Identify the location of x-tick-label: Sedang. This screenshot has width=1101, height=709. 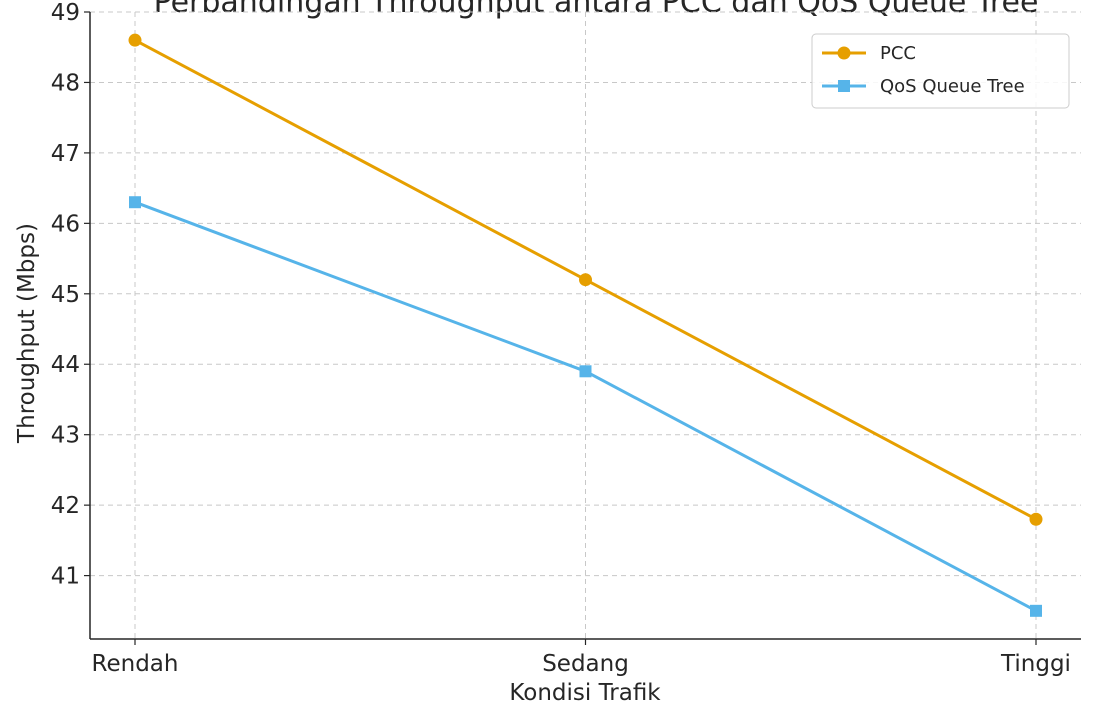
(585, 664).